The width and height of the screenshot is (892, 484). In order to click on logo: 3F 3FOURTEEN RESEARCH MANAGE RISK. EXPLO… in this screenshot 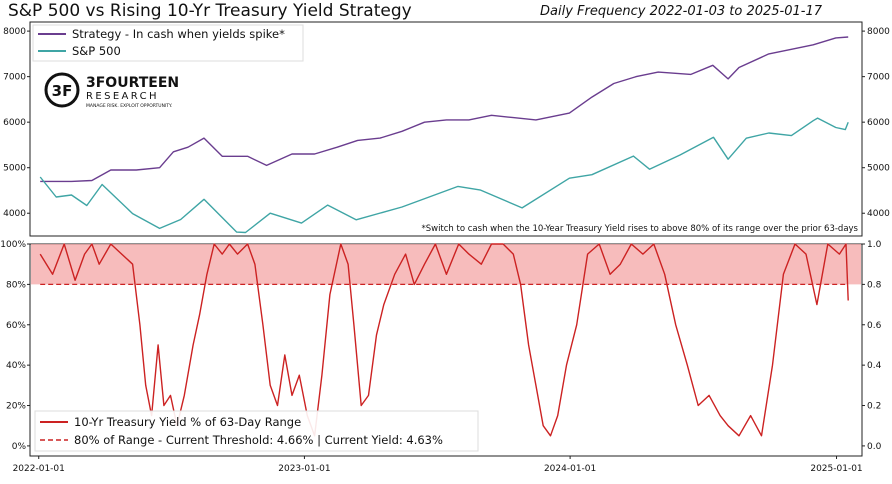, I will do `click(111, 90)`.